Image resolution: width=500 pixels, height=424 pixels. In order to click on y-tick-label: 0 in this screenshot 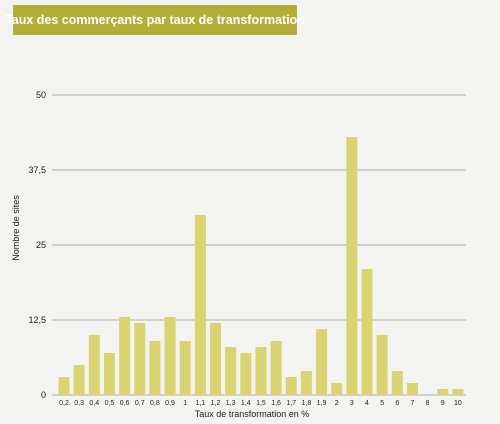, I will do `click(43, 395)`.